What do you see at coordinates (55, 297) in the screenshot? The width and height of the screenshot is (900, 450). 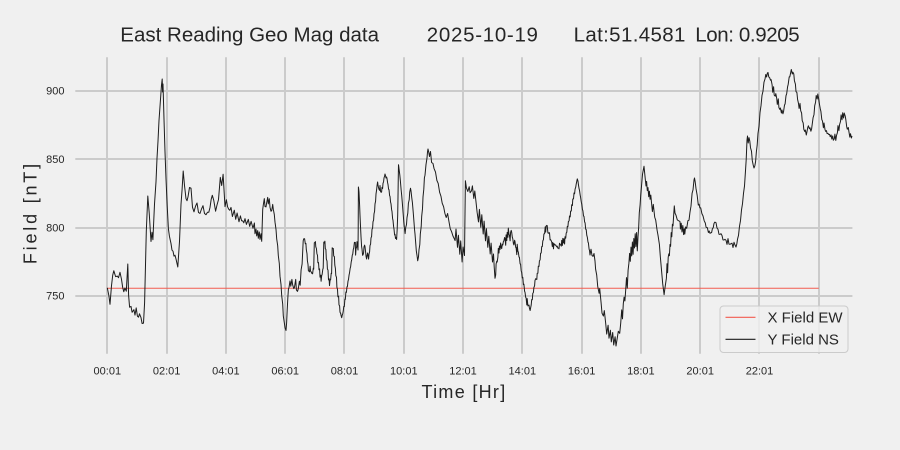 I see `svg-text: 750` at bounding box center [55, 297].